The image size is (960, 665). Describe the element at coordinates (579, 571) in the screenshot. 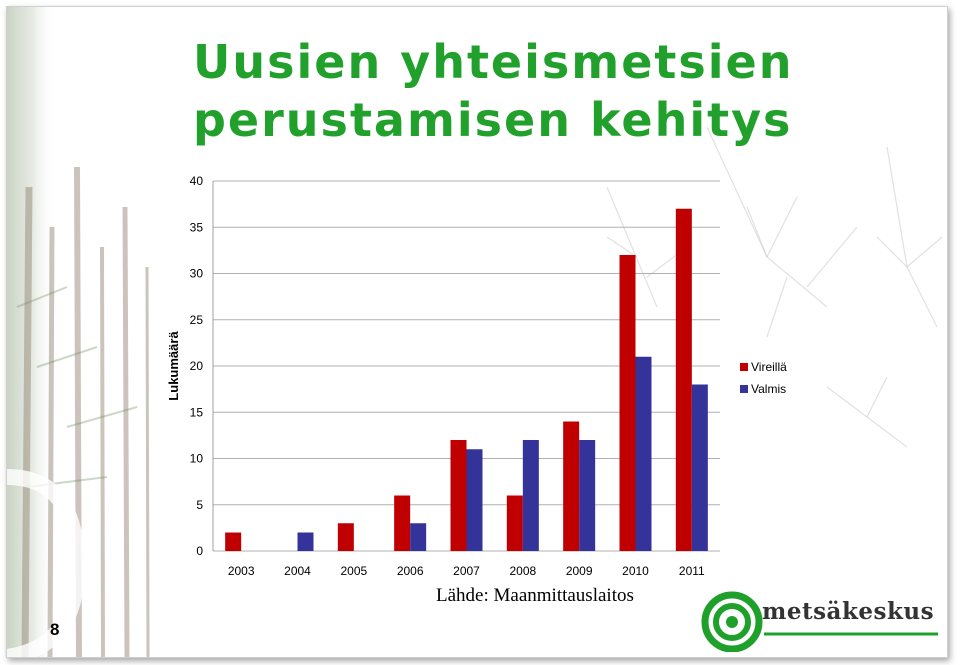

I see `x-tick-label: 2009` at that location.